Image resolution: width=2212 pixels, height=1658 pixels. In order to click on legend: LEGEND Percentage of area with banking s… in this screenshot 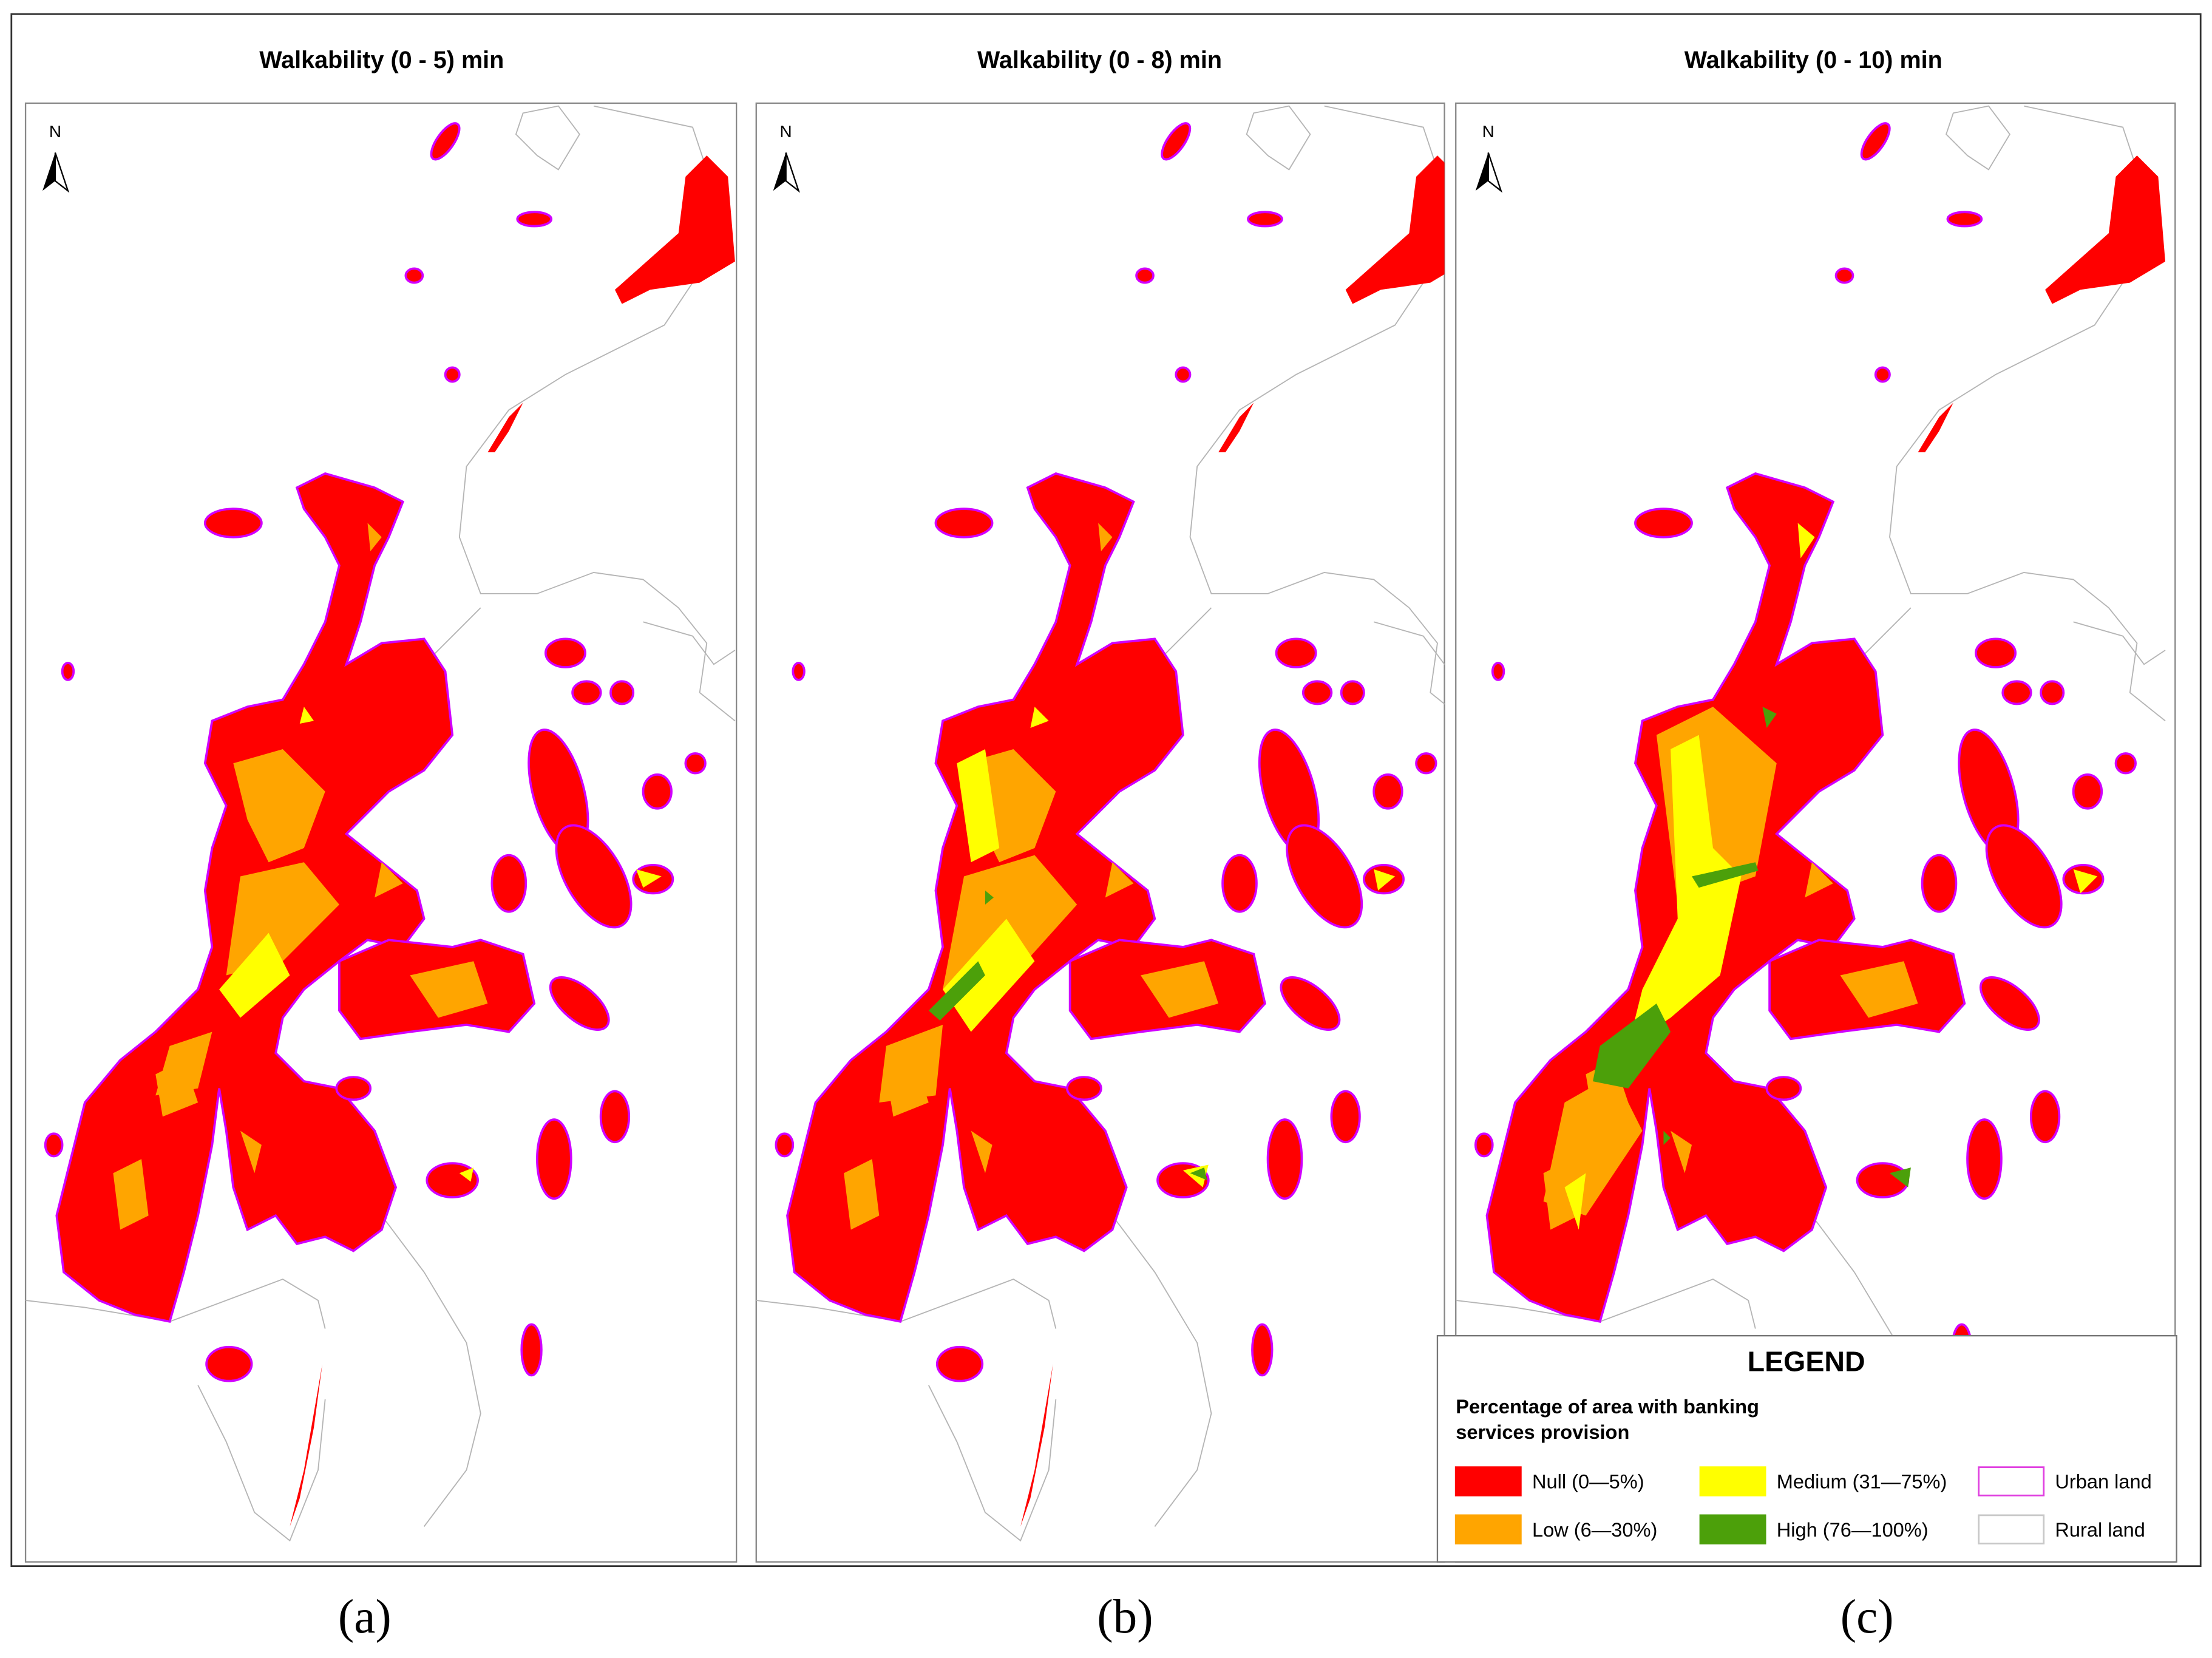, I will do `click(1806, 1449)`.